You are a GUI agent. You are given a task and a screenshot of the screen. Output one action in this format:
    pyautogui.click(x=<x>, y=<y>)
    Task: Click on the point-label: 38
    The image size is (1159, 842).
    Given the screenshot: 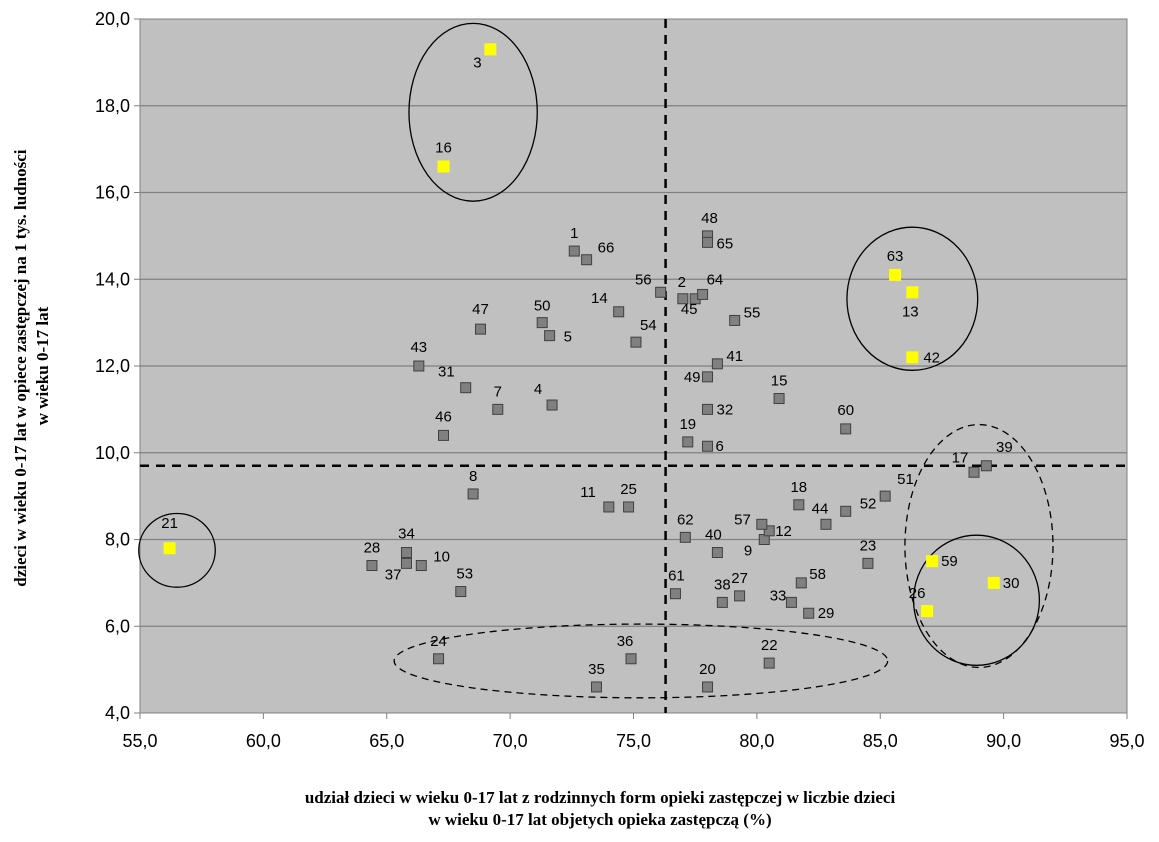 What is the action you would take?
    pyautogui.click(x=722, y=584)
    